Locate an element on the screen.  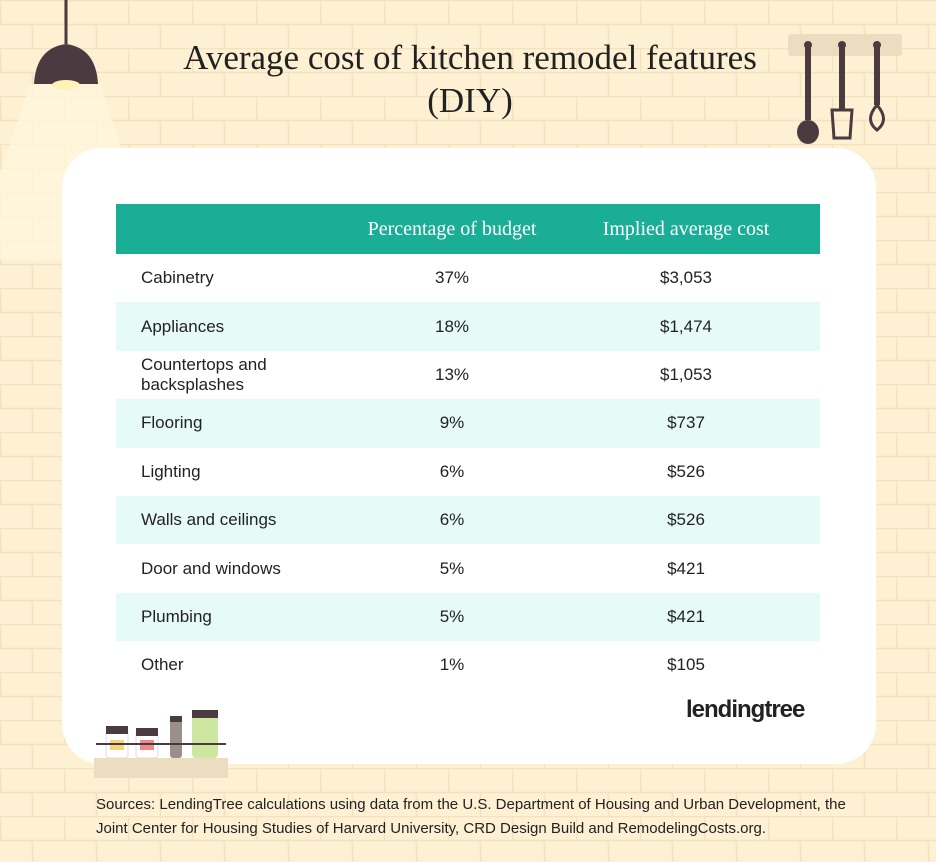
row-label: Lighting is located at coordinates (171, 471).